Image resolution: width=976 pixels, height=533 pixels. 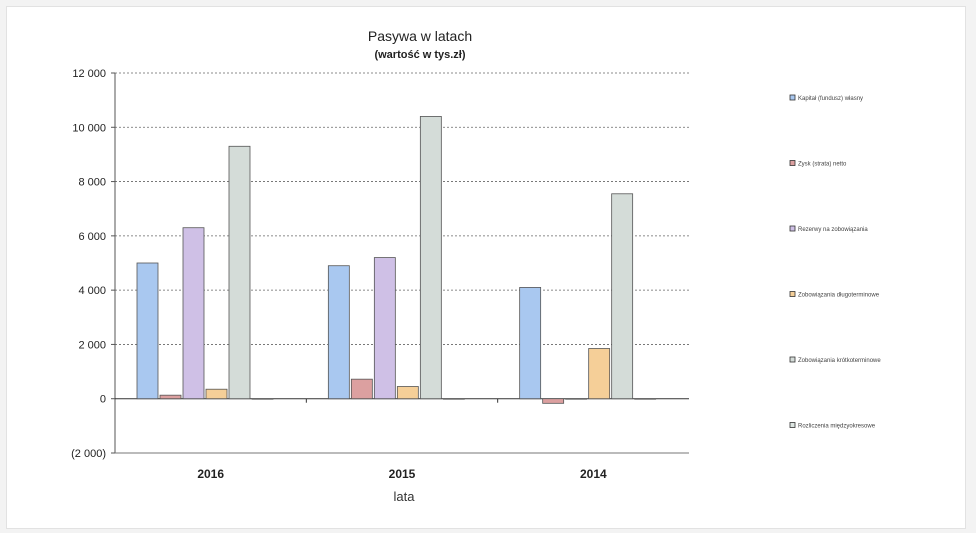 I want to click on legend-label: Zobowiązania krótkoterminowe, so click(x=839, y=361).